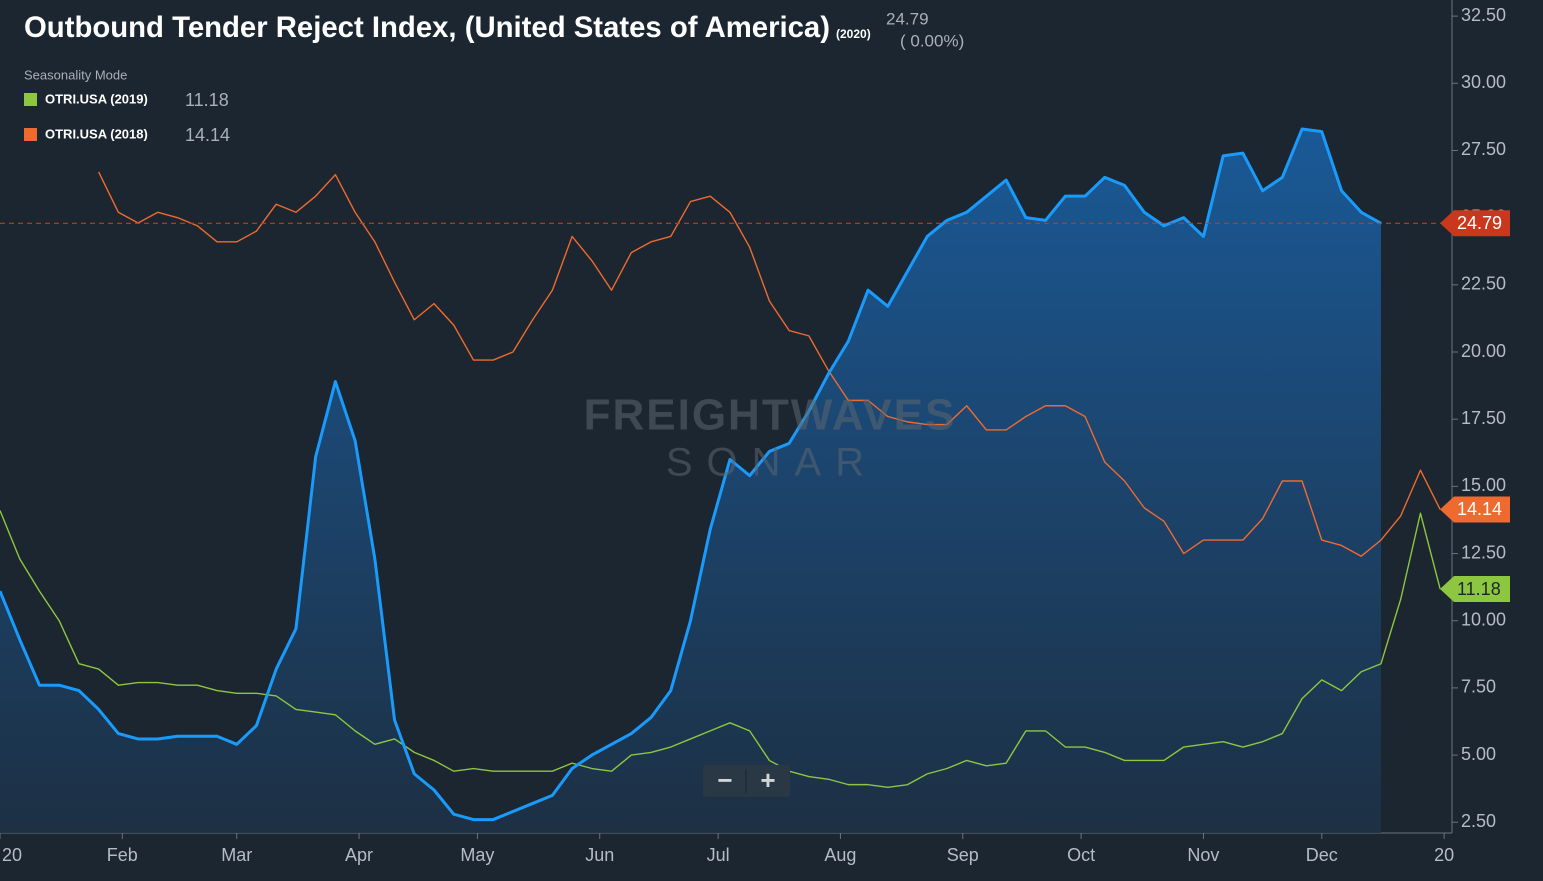  What do you see at coordinates (96, 133) in the screenshot?
I see `legend-label: OTRI.USA (2018)` at bounding box center [96, 133].